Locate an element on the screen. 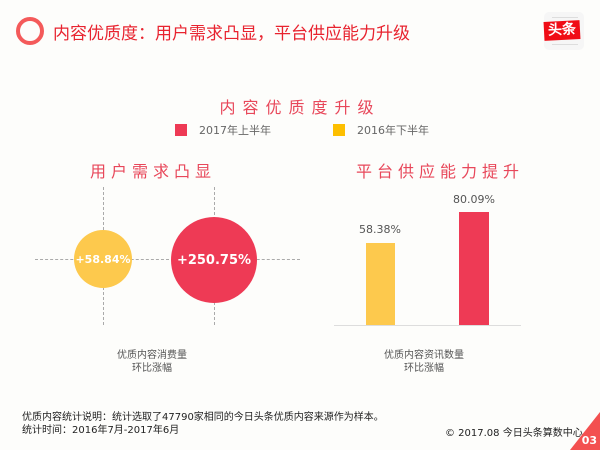 This screenshot has width=600, height=450. copyright: © 2017.08 今日头条算数中心 is located at coordinates (514, 433).